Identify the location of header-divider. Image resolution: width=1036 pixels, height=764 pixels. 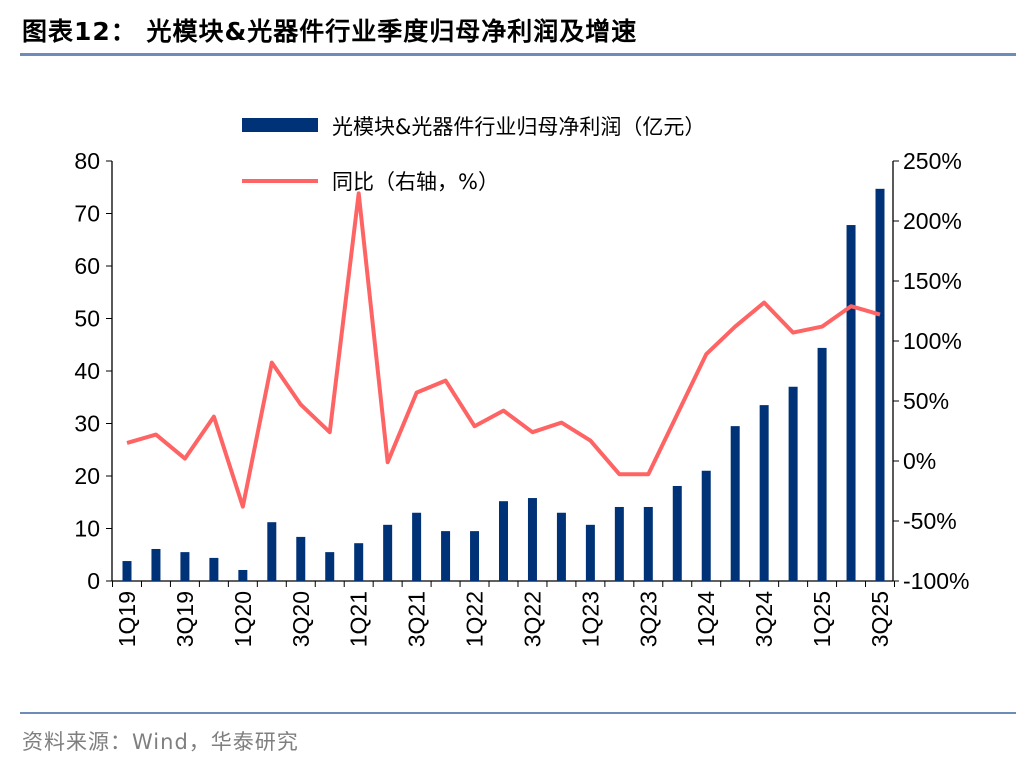
(518, 54).